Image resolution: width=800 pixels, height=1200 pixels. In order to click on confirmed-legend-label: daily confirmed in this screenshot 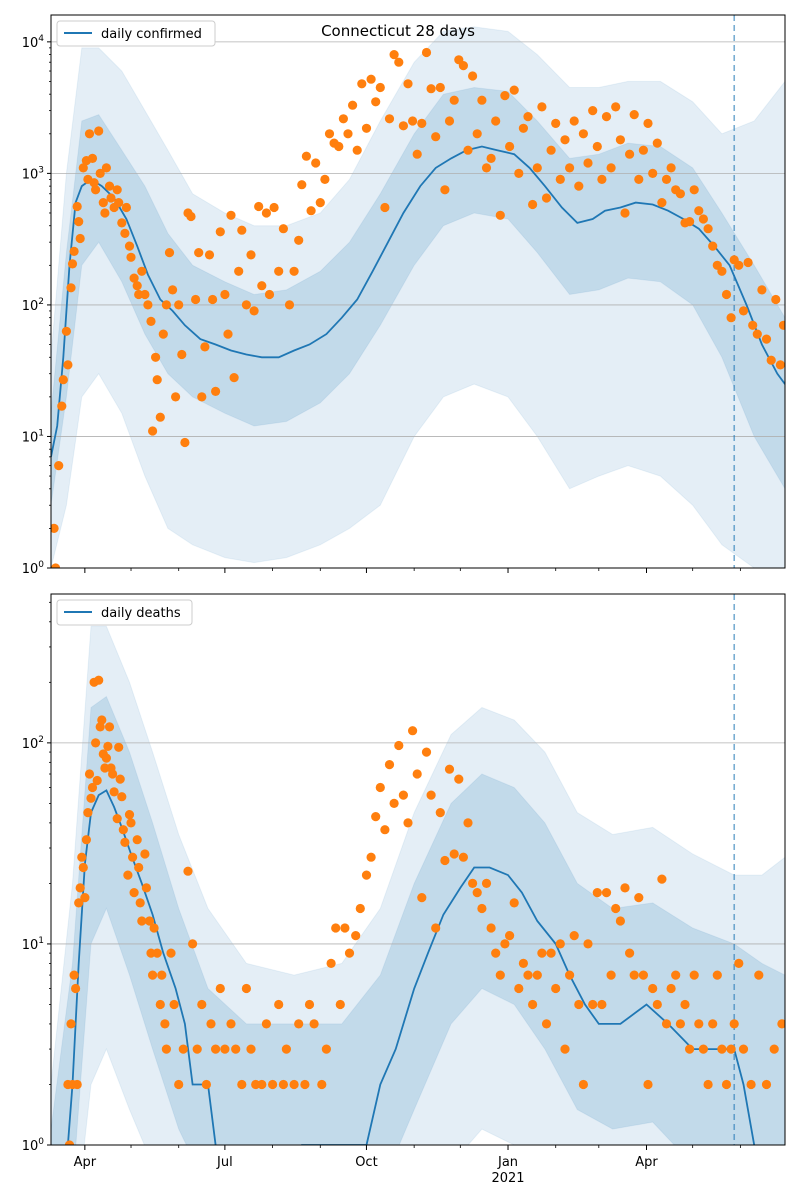, I will do `click(151, 34)`.